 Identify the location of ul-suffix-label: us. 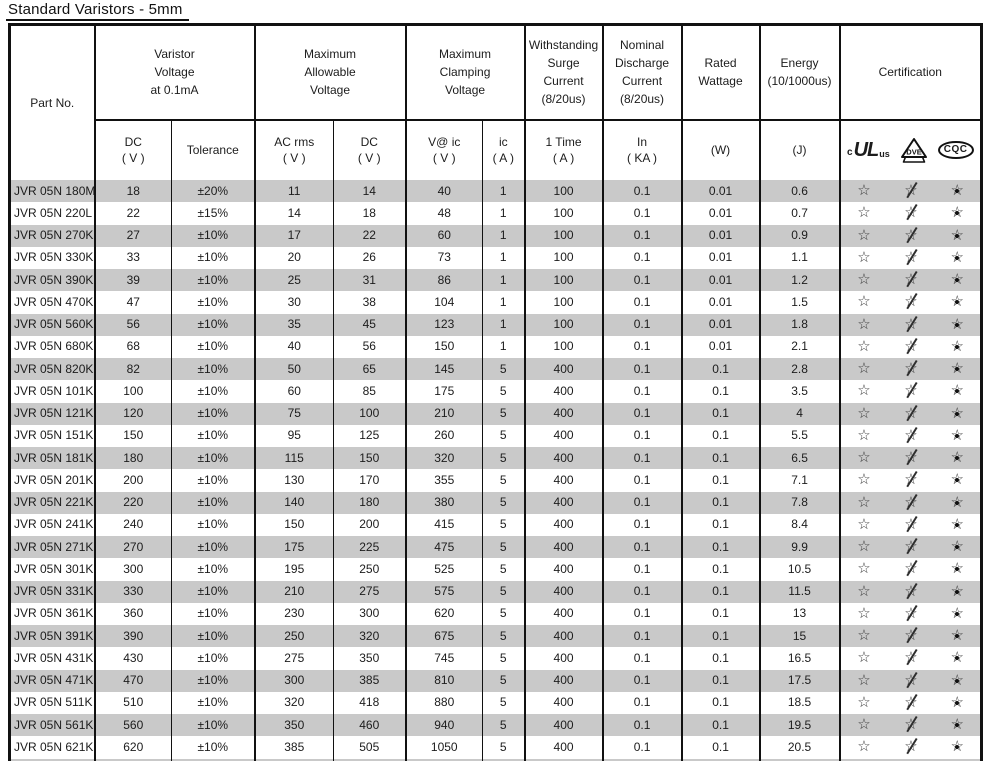
(884, 154).